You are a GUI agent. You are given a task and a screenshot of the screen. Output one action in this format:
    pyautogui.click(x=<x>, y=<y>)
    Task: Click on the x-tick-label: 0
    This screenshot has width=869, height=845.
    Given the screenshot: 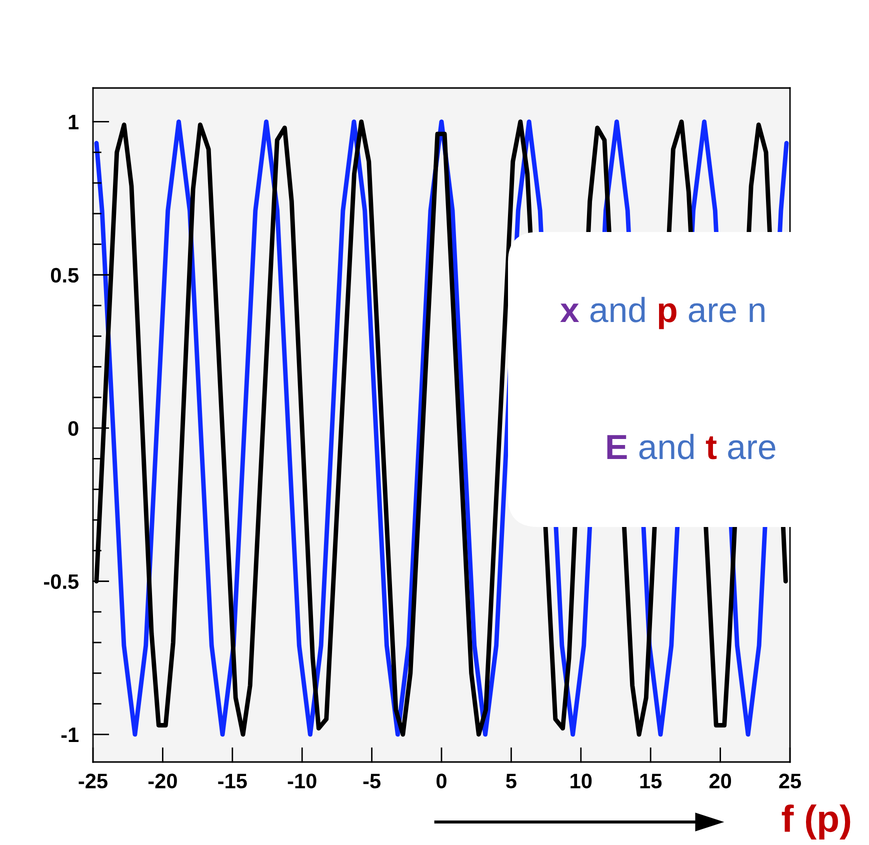 What is the action you would take?
    pyautogui.click(x=441, y=781)
    